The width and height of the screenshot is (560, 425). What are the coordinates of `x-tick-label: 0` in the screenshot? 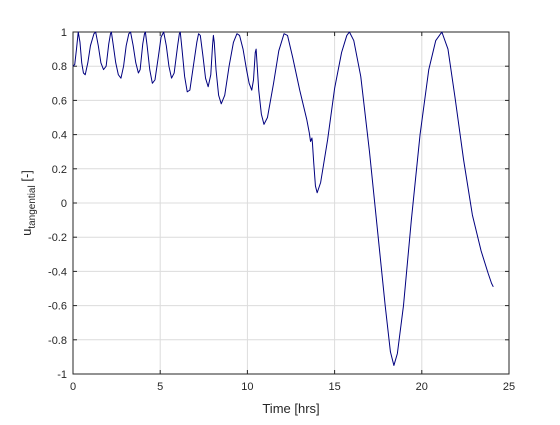 It's located at (73, 387).